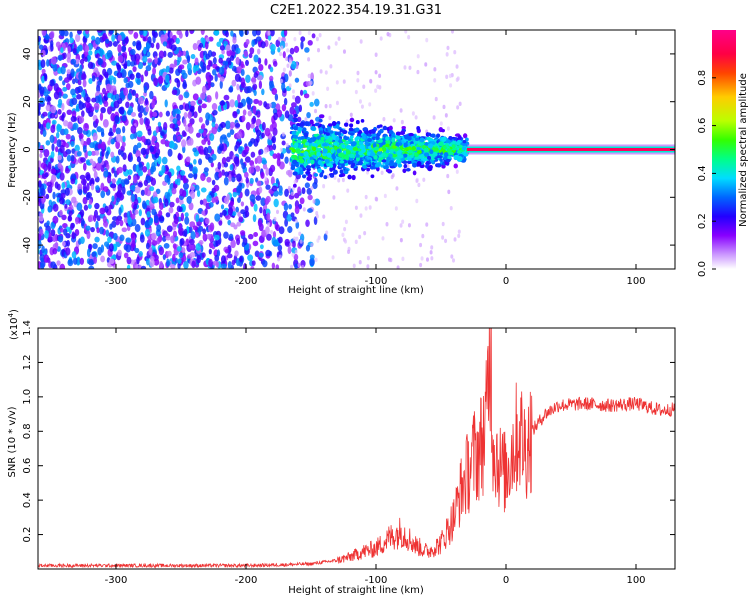 The image size is (750, 600). What do you see at coordinates (635, 580) in the screenshot?
I see `x-tick-label: 100` at bounding box center [635, 580].